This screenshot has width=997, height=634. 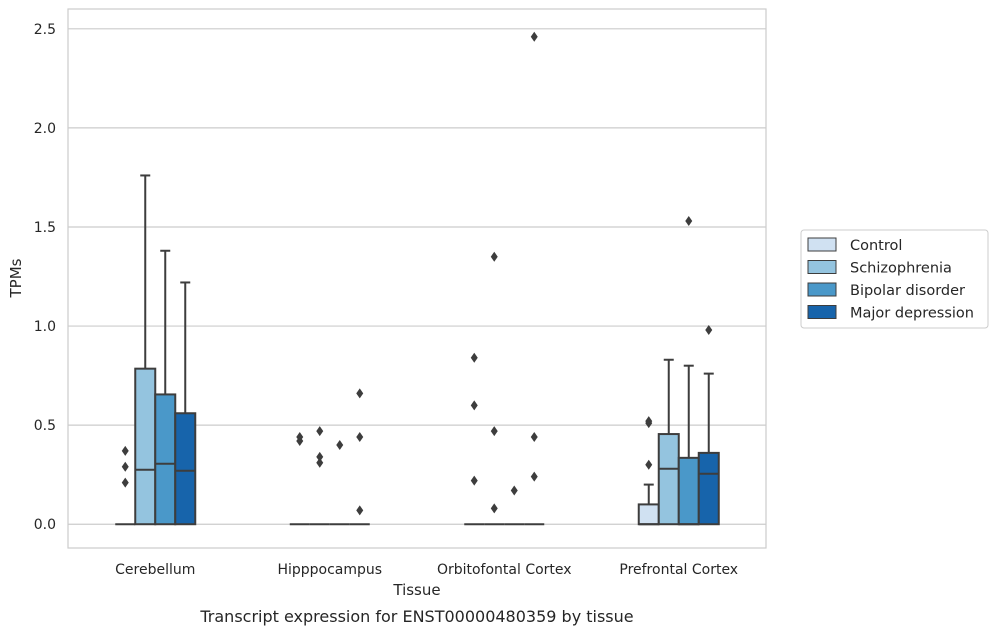 What do you see at coordinates (416, 590) in the screenshot?
I see `x-axis-label: Tissue` at bounding box center [416, 590].